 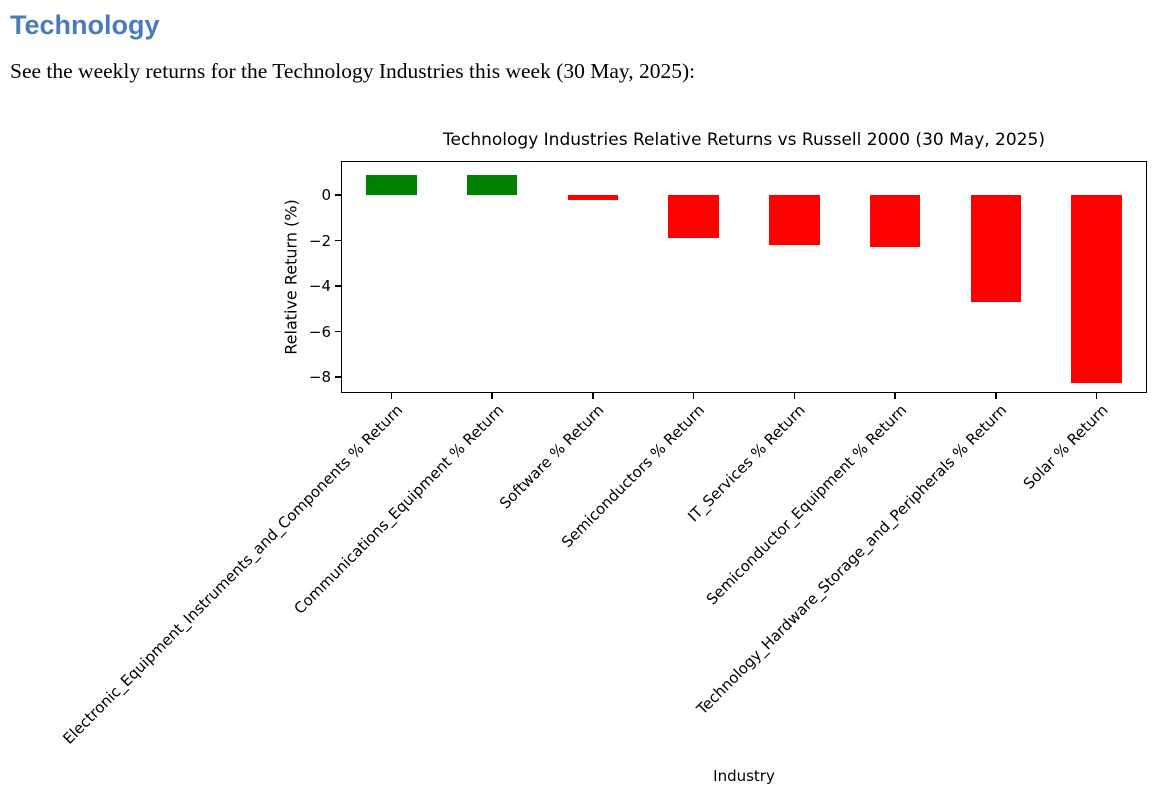 I want to click on x-axis-label: Industry, so click(x=744, y=776).